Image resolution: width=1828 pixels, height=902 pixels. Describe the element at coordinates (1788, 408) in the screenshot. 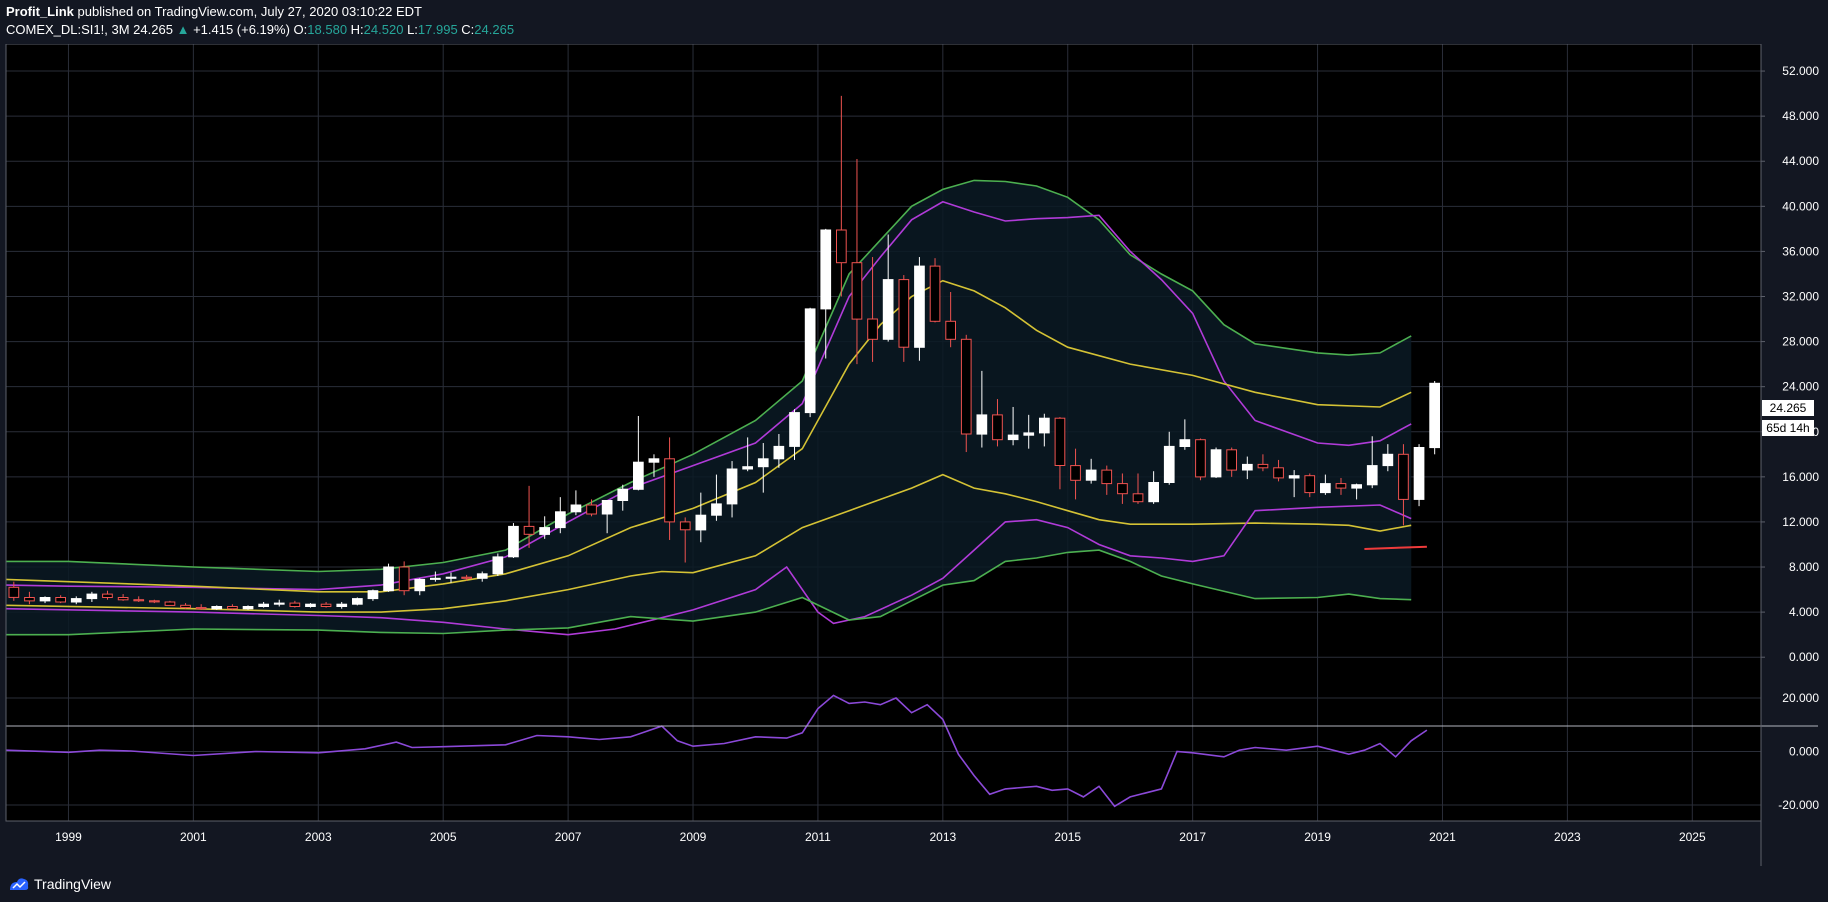

I see `last-price-badge-text: 24.265` at that location.